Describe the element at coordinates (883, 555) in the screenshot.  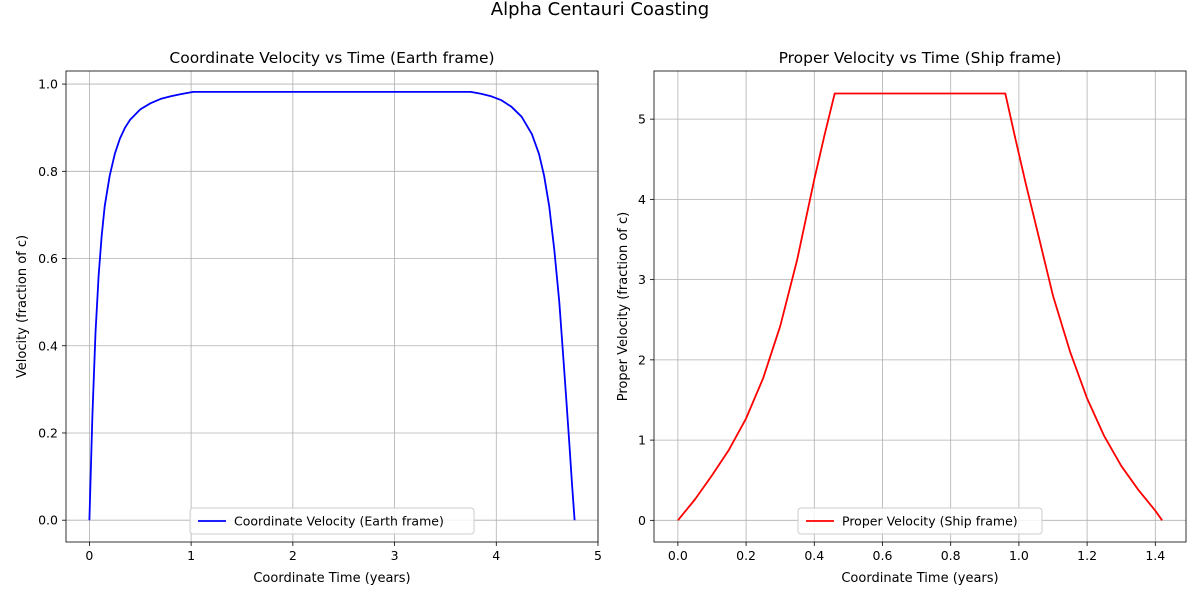
I see `x-tick-label: 0.6` at that location.